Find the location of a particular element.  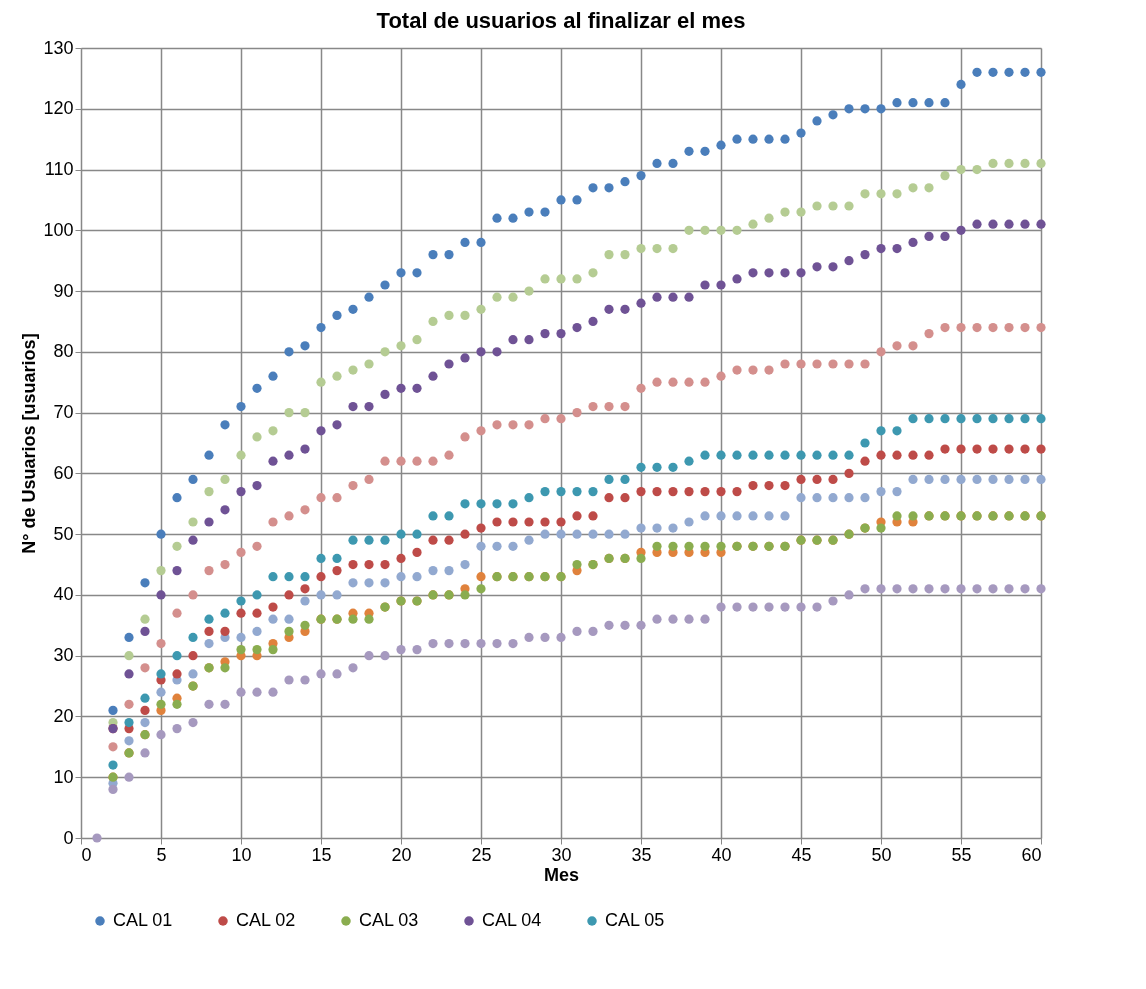

x-tick-label: 50 is located at coordinates (881, 854).